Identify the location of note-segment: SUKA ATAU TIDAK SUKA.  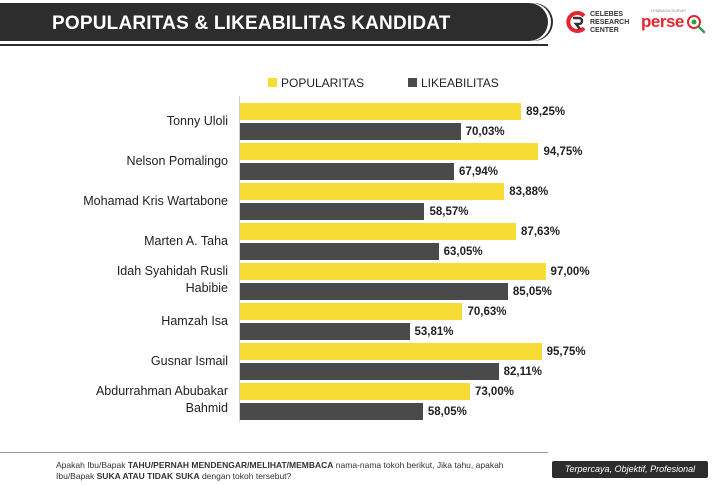
(148, 476).